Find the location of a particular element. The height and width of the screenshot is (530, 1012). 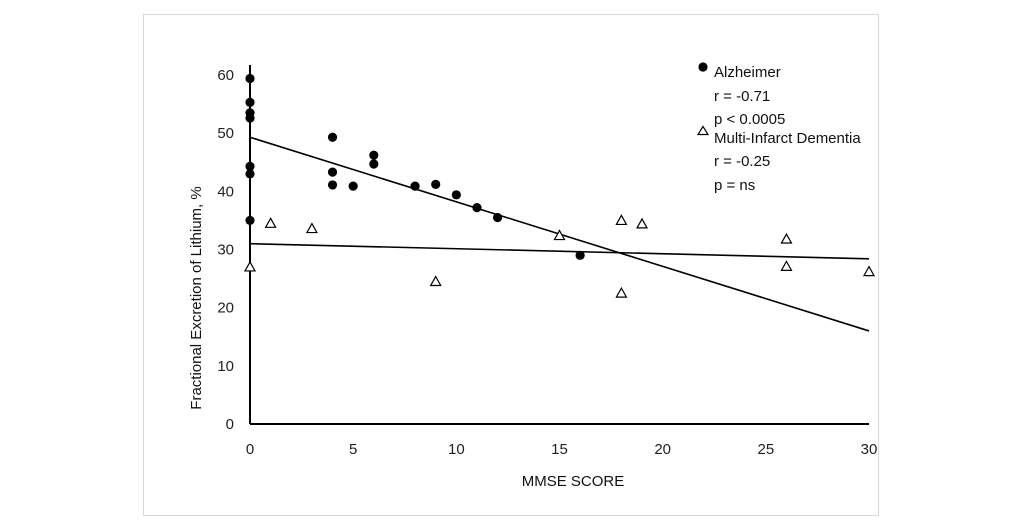

x-tick-label: 20 is located at coordinates (662, 449).